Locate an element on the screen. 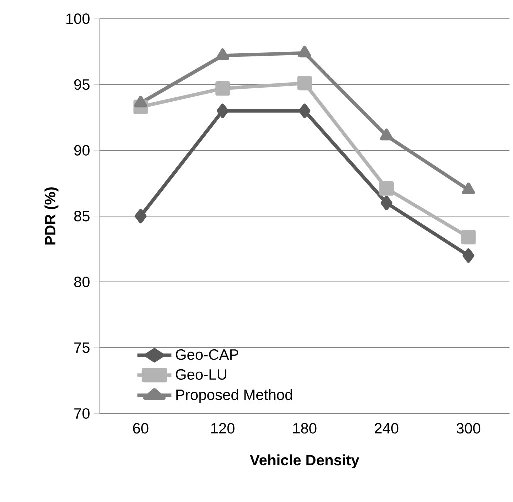 The height and width of the screenshot is (502, 513). y-tick-label: 85 is located at coordinates (82, 216).